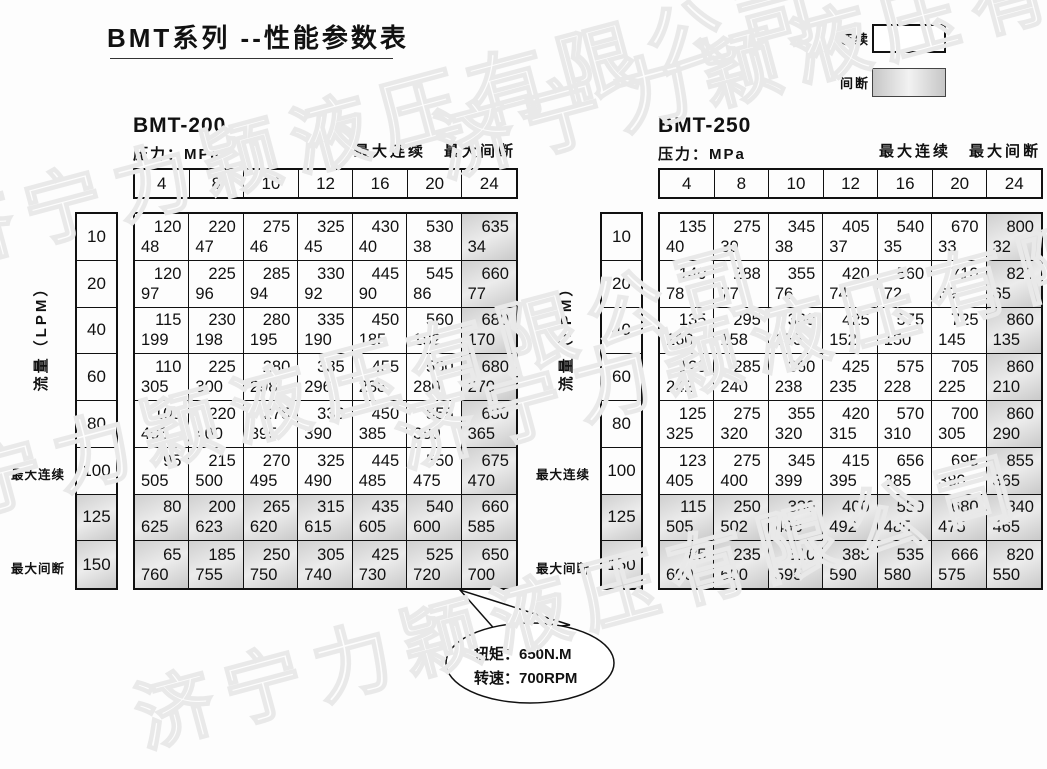 The width and height of the screenshot is (1047, 769). Describe the element at coordinates (893, 246) in the screenshot. I see `speed-value: 35` at that location.